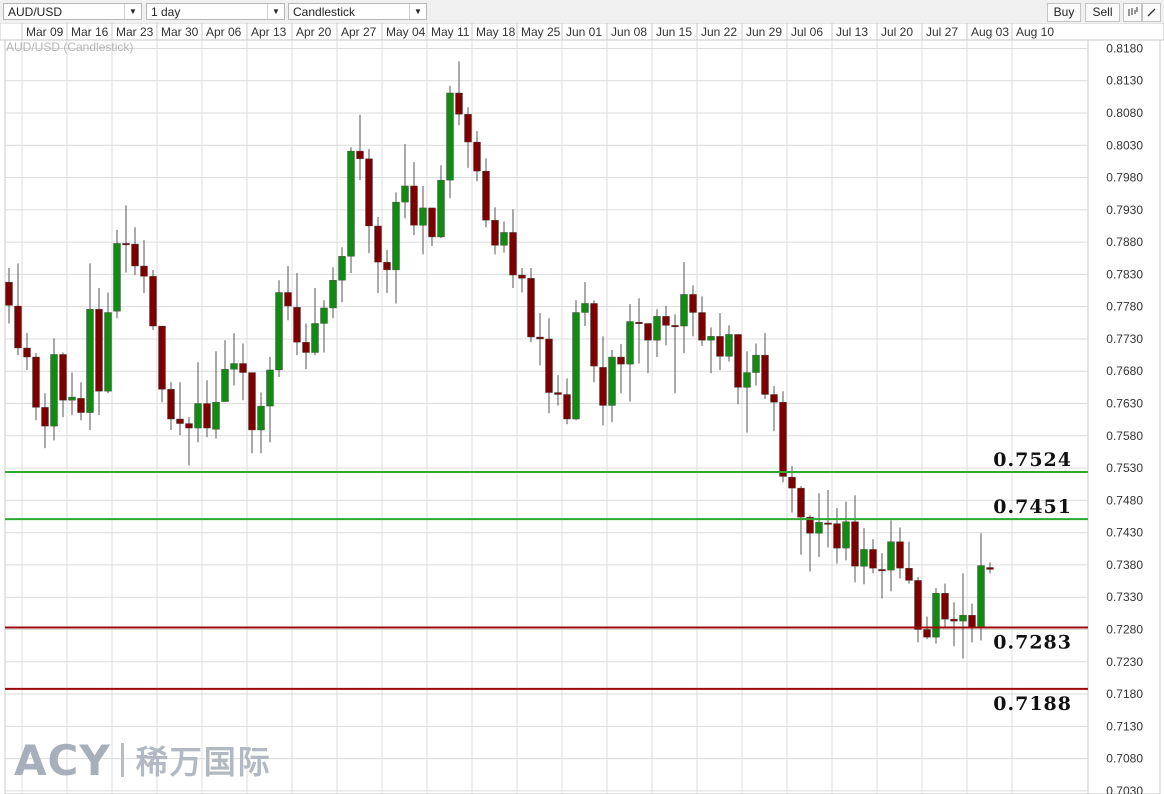 The width and height of the screenshot is (1164, 794). I want to click on sell-button: Sell, so click(1102, 12).